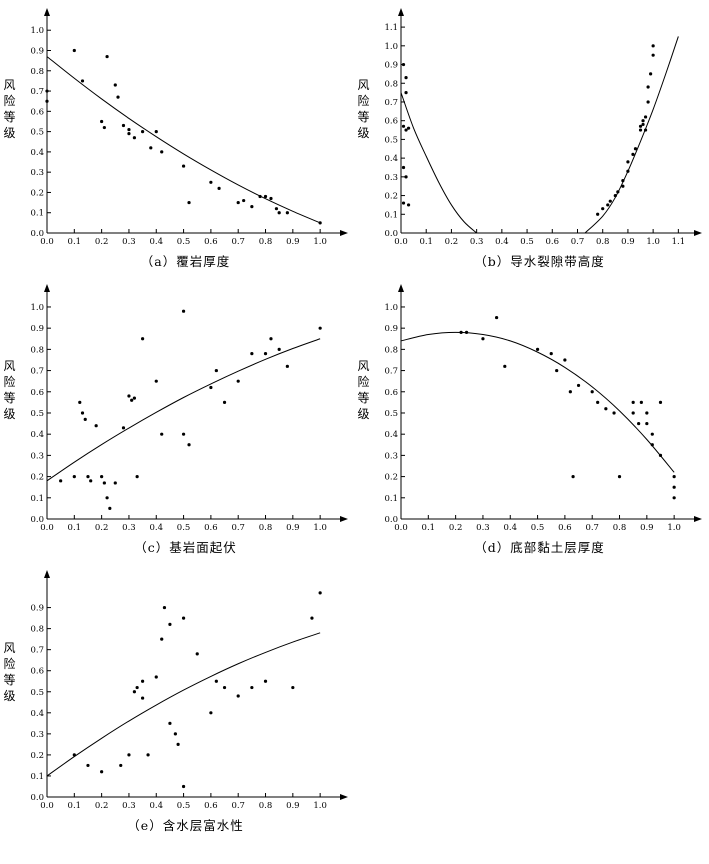  I want to click on chart-caption: （a）覆岩厚度, so click(185, 261).